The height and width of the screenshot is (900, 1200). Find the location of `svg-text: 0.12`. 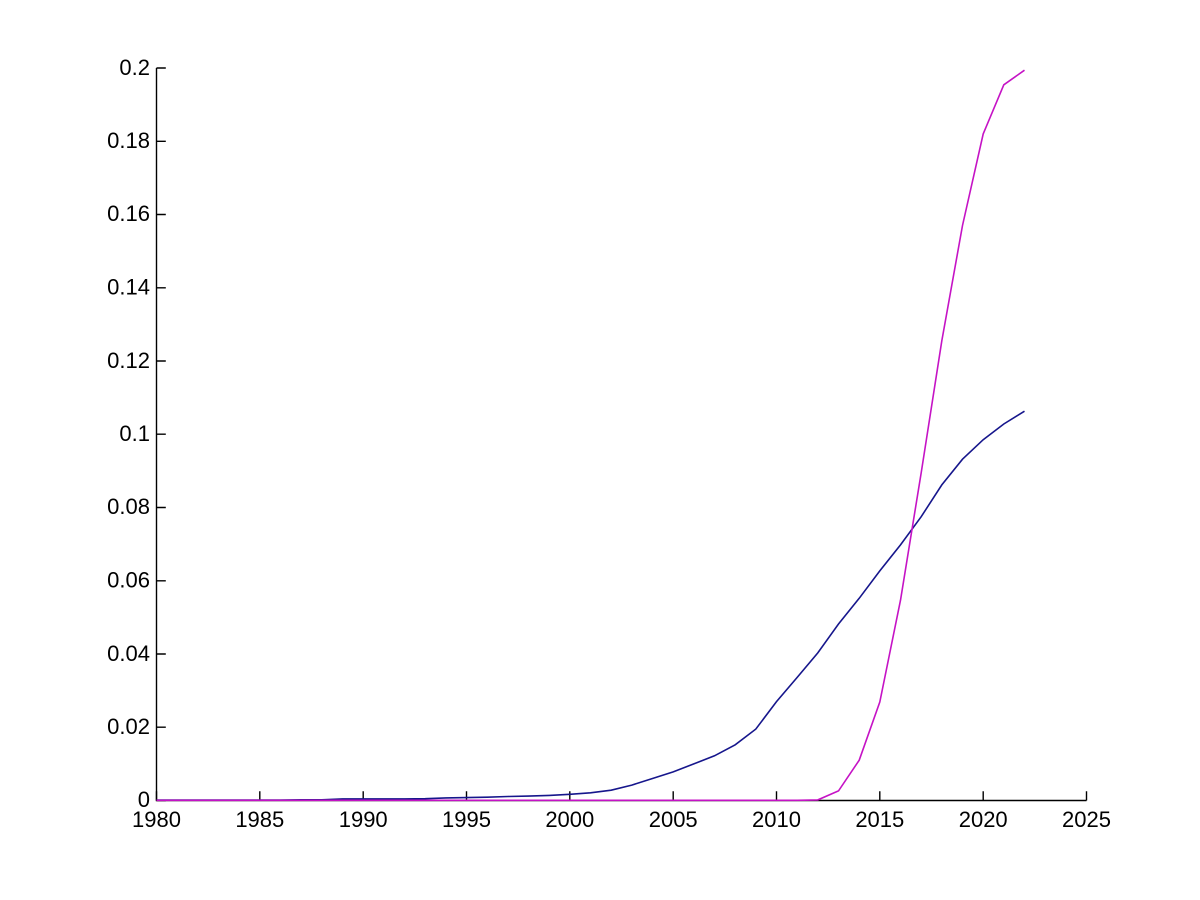

svg-text: 0.12 is located at coordinates (128, 360).